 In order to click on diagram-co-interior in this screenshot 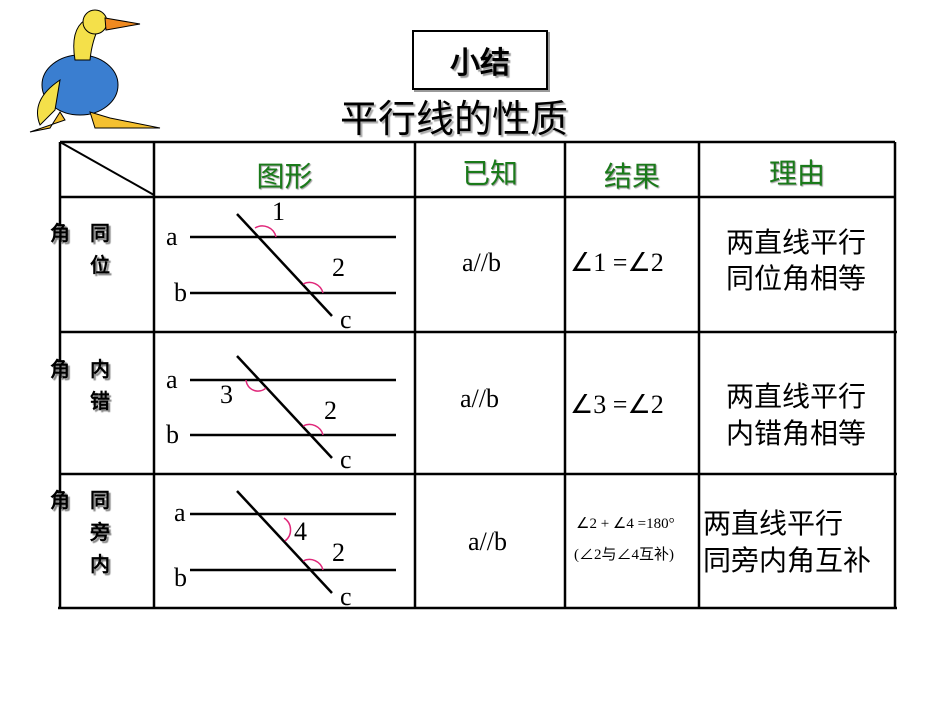, I will do `click(293, 542)`.